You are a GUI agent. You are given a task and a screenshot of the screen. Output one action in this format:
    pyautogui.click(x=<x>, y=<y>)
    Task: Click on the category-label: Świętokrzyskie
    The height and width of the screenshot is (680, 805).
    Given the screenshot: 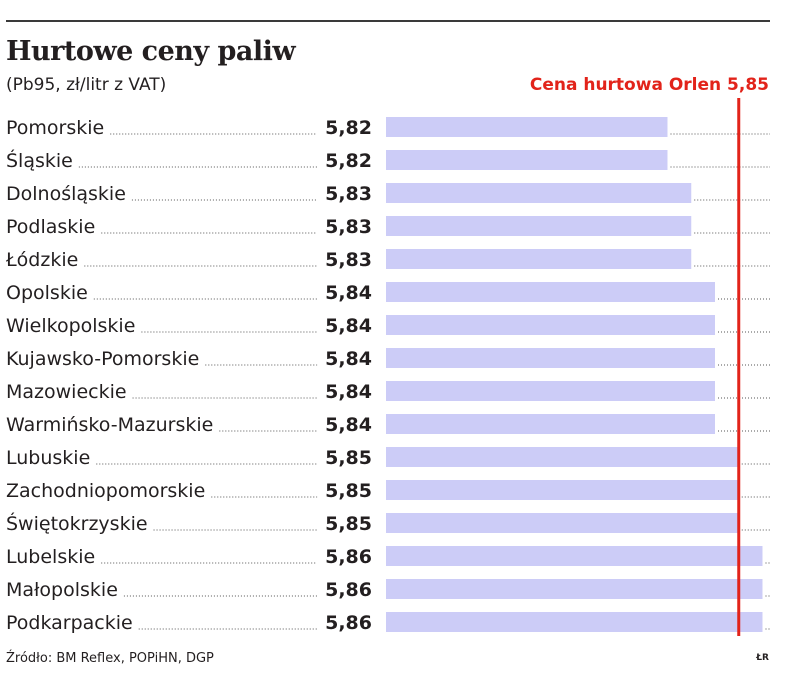 What is the action you would take?
    pyautogui.click(x=77, y=523)
    